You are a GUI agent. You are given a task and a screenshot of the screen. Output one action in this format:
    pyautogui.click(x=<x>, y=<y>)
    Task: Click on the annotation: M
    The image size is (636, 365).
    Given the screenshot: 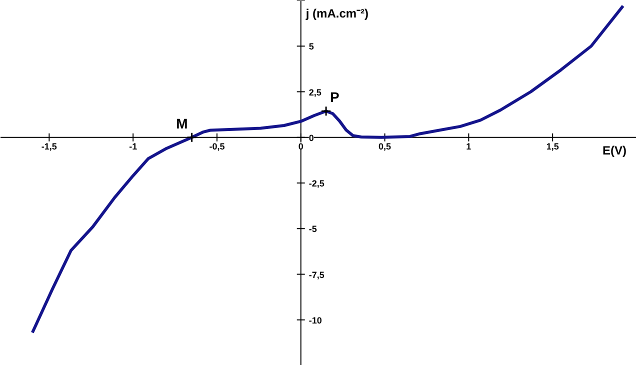 What is the action you would take?
    pyautogui.click(x=182, y=123)
    